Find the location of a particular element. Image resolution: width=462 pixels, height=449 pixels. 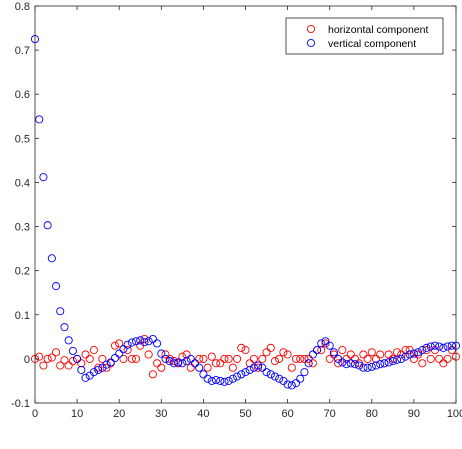

x-tick-label: 30 is located at coordinates (161, 414).